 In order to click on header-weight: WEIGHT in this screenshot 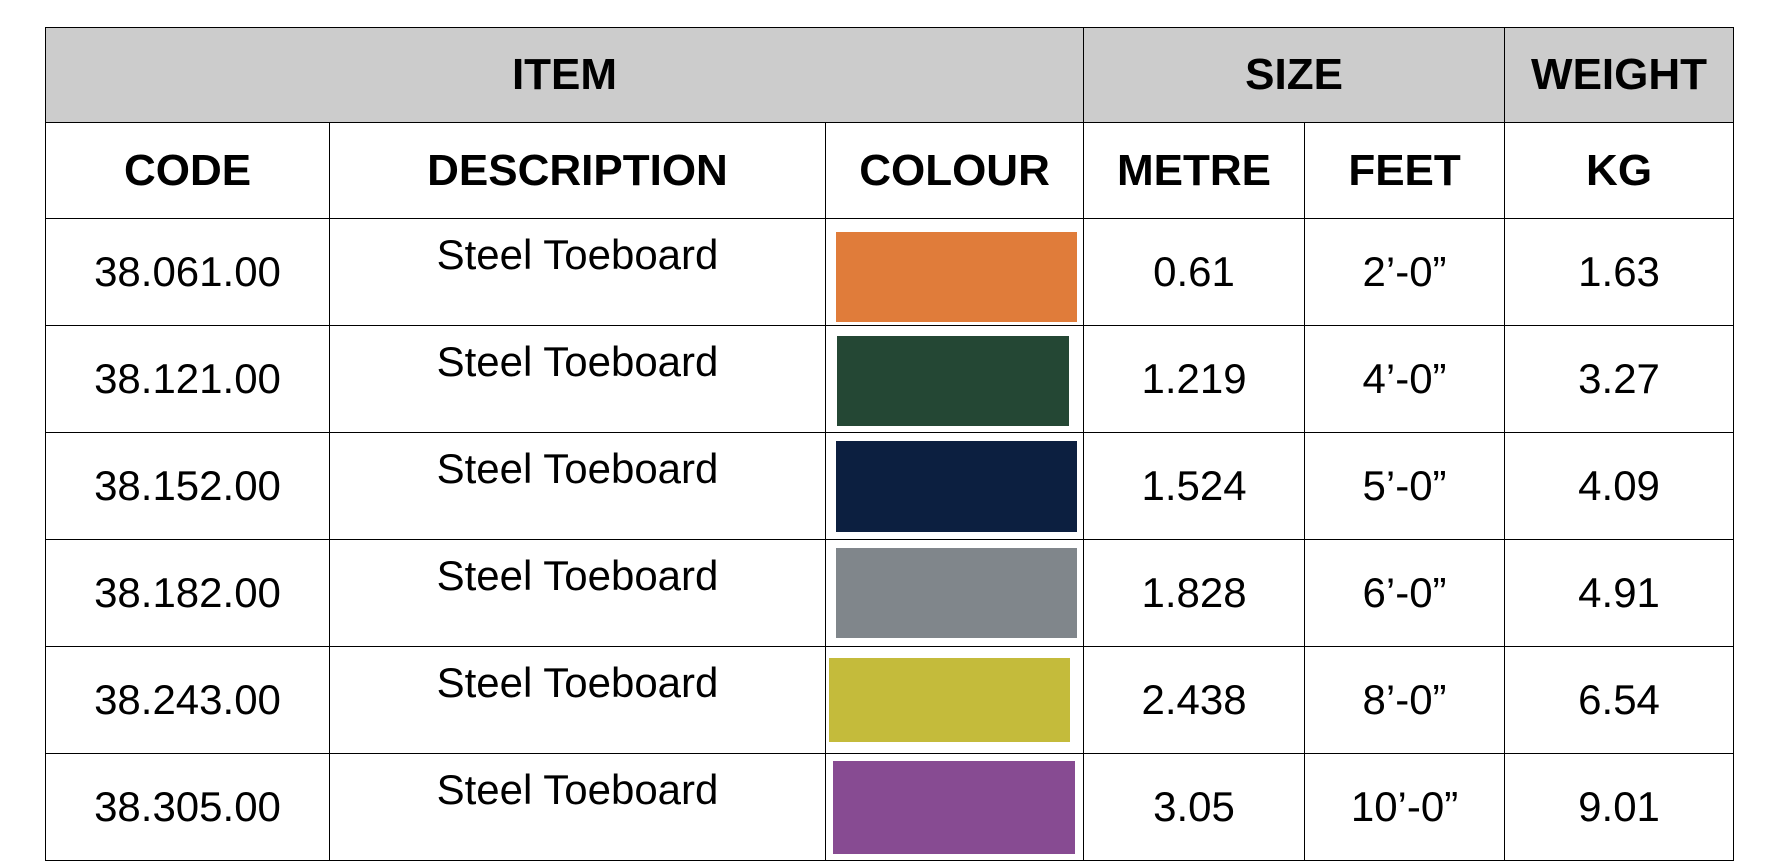, I will do `click(1619, 75)`.